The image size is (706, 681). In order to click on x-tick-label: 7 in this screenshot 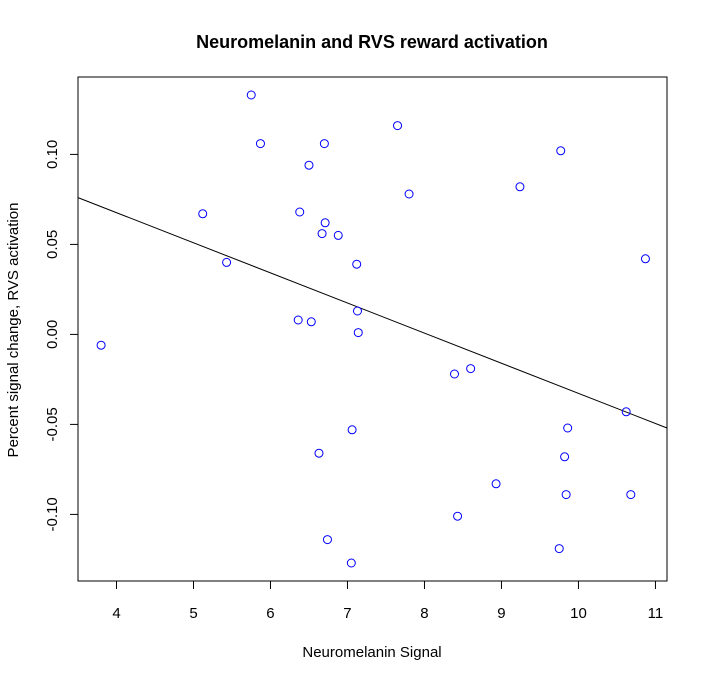, I will do `click(347, 613)`.